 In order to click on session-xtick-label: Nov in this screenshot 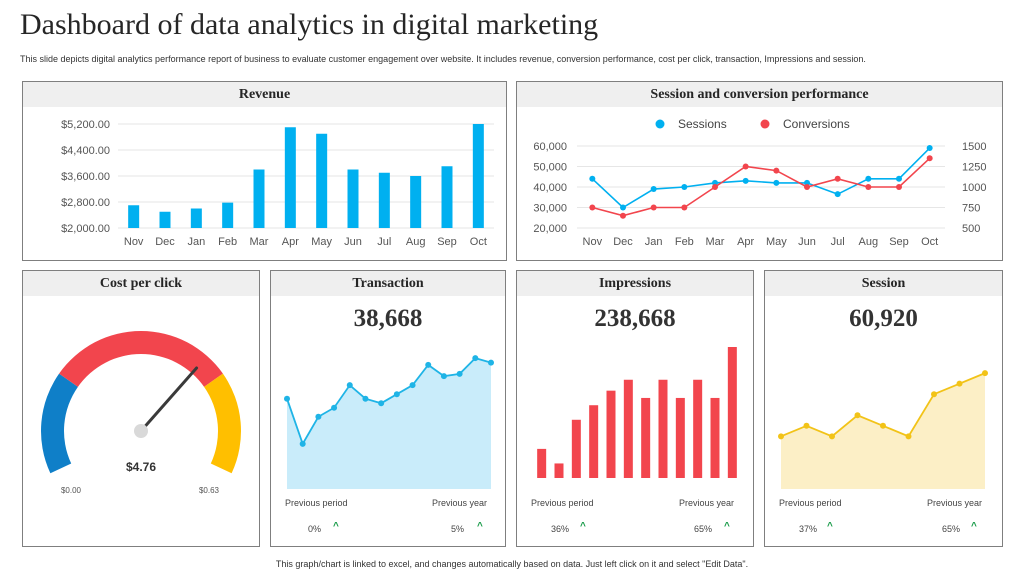, I will do `click(593, 242)`.